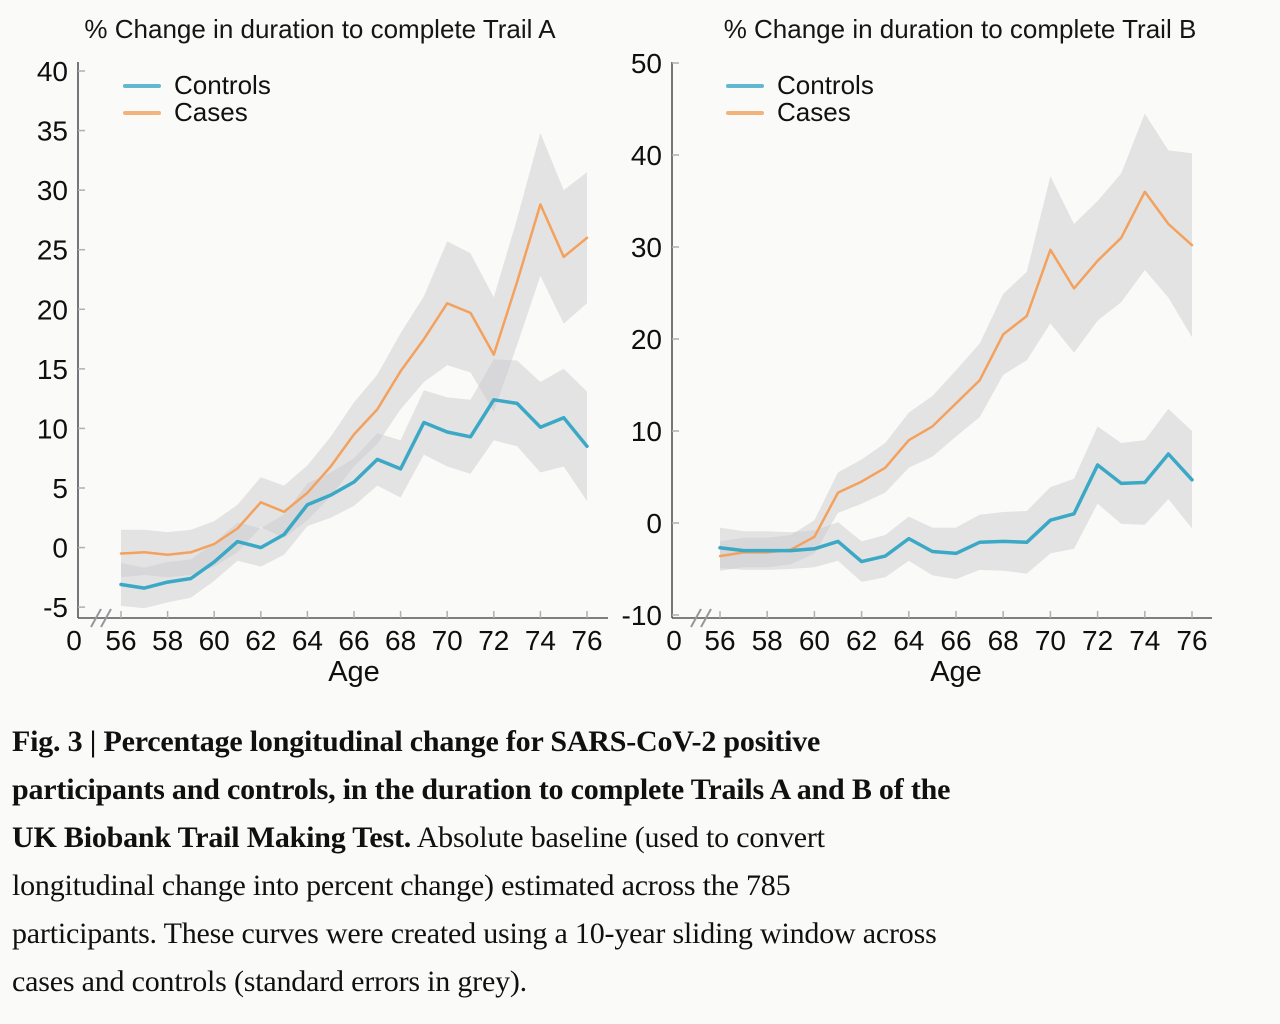 This screenshot has width=1280, height=1024. Describe the element at coordinates (60, 488) in the screenshot. I see `y-tick-label: 5` at that location.